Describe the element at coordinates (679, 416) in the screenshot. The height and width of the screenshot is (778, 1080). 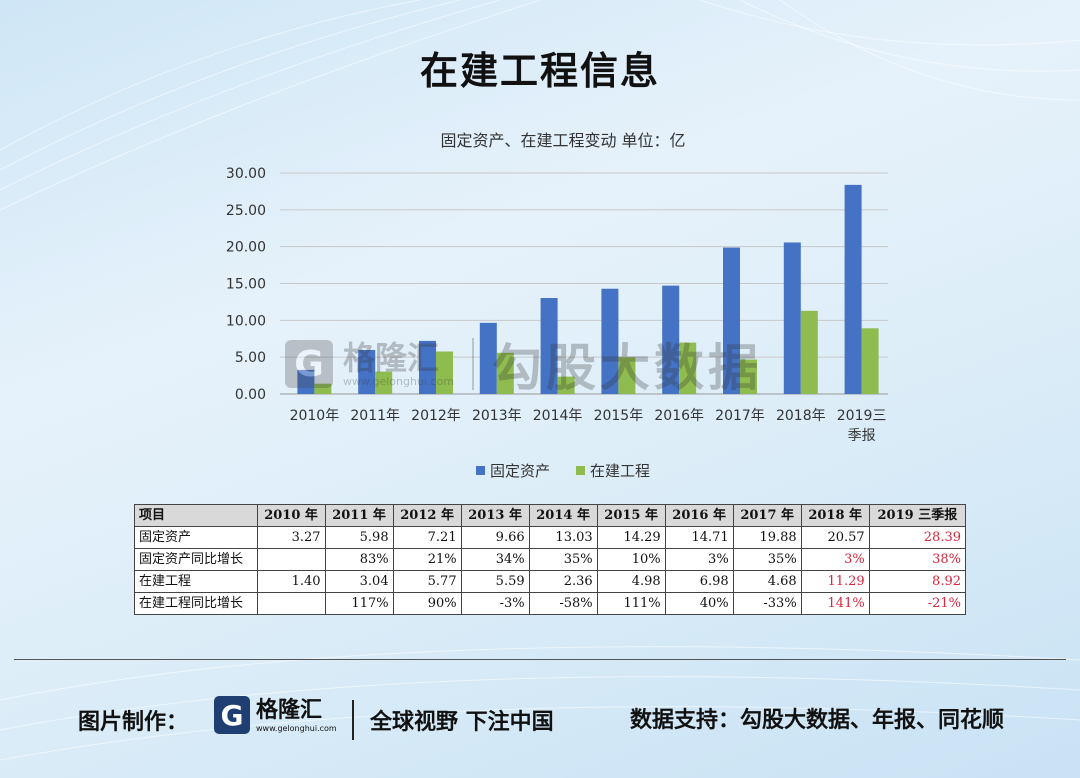
I see `x-tick-label: 2016年` at that location.